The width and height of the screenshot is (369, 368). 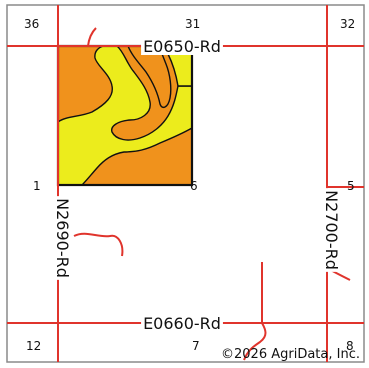 What do you see at coordinates (37, 186) in the screenshot?
I see `section-label-1: 1` at bounding box center [37, 186].